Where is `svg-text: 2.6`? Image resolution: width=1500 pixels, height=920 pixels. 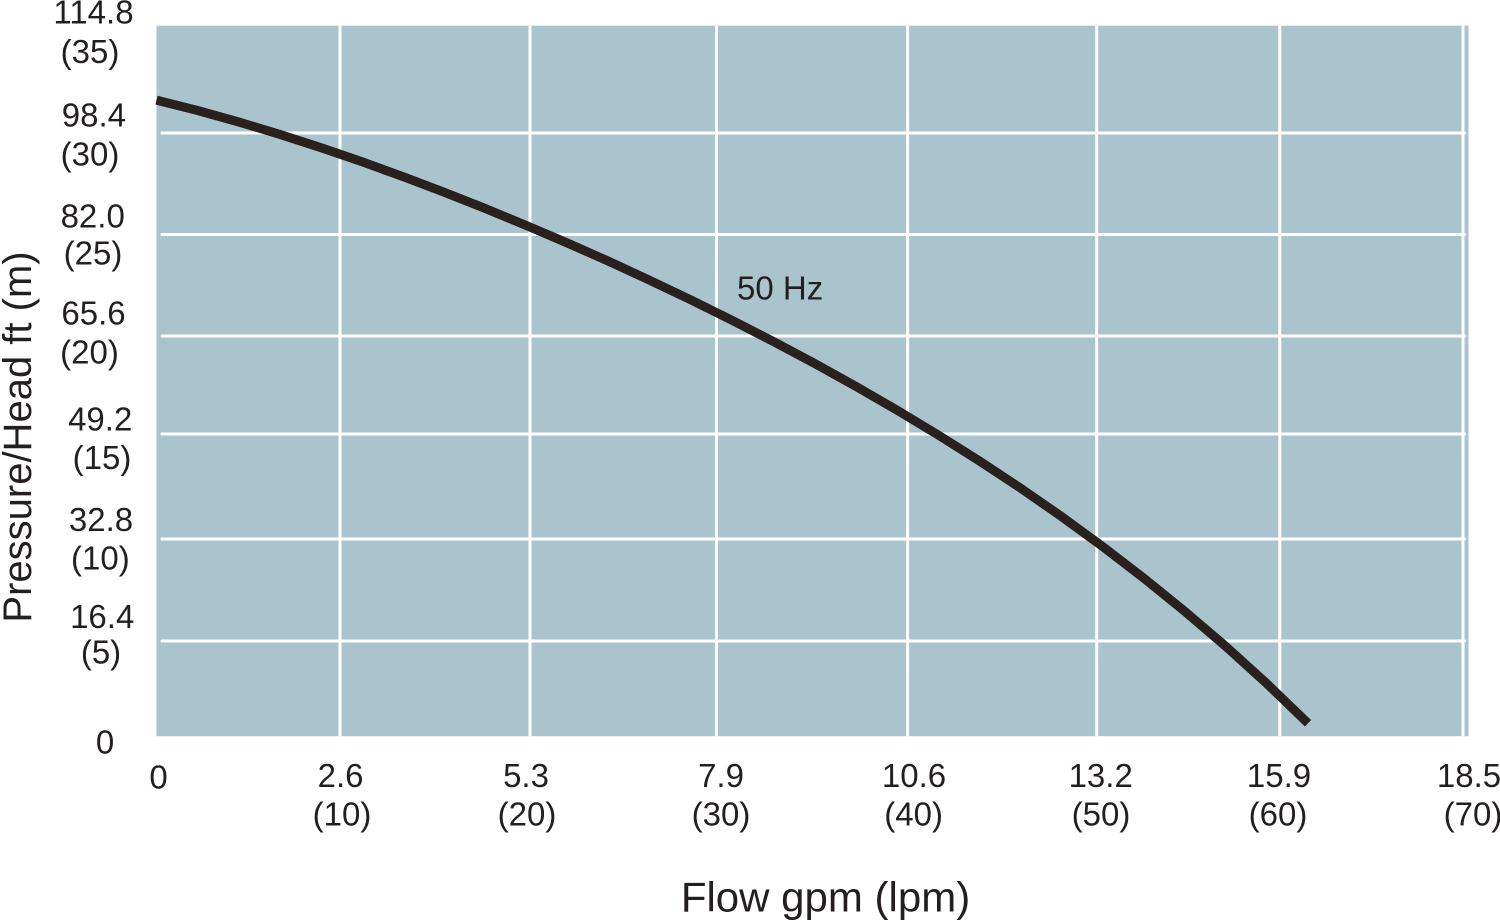 svg-text: 2.6 is located at coordinates (341, 775).